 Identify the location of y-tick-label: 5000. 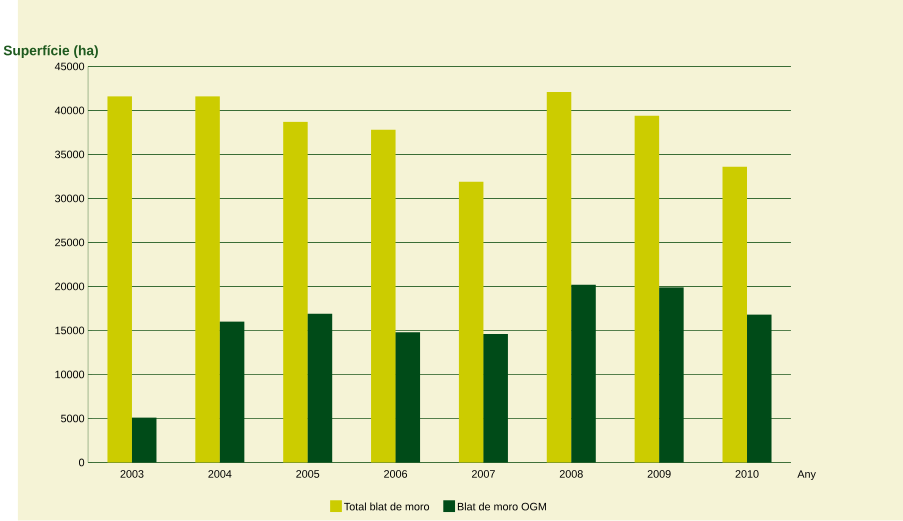
(72, 418).